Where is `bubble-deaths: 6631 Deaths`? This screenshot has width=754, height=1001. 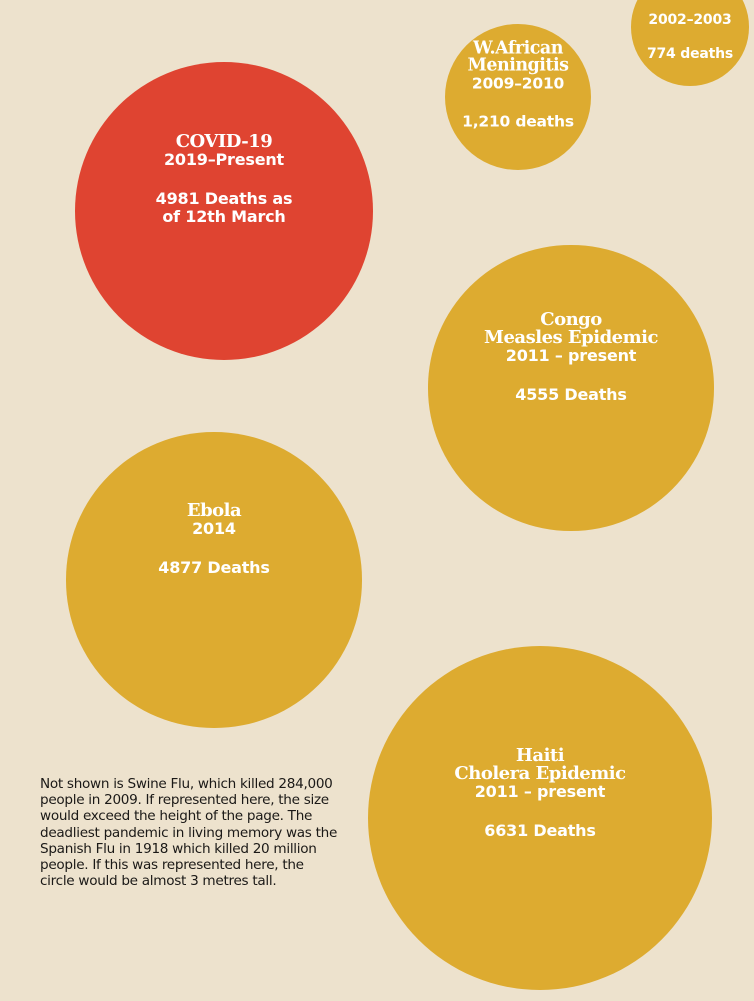
bubble-deaths: 6631 Deaths is located at coordinates (540, 831).